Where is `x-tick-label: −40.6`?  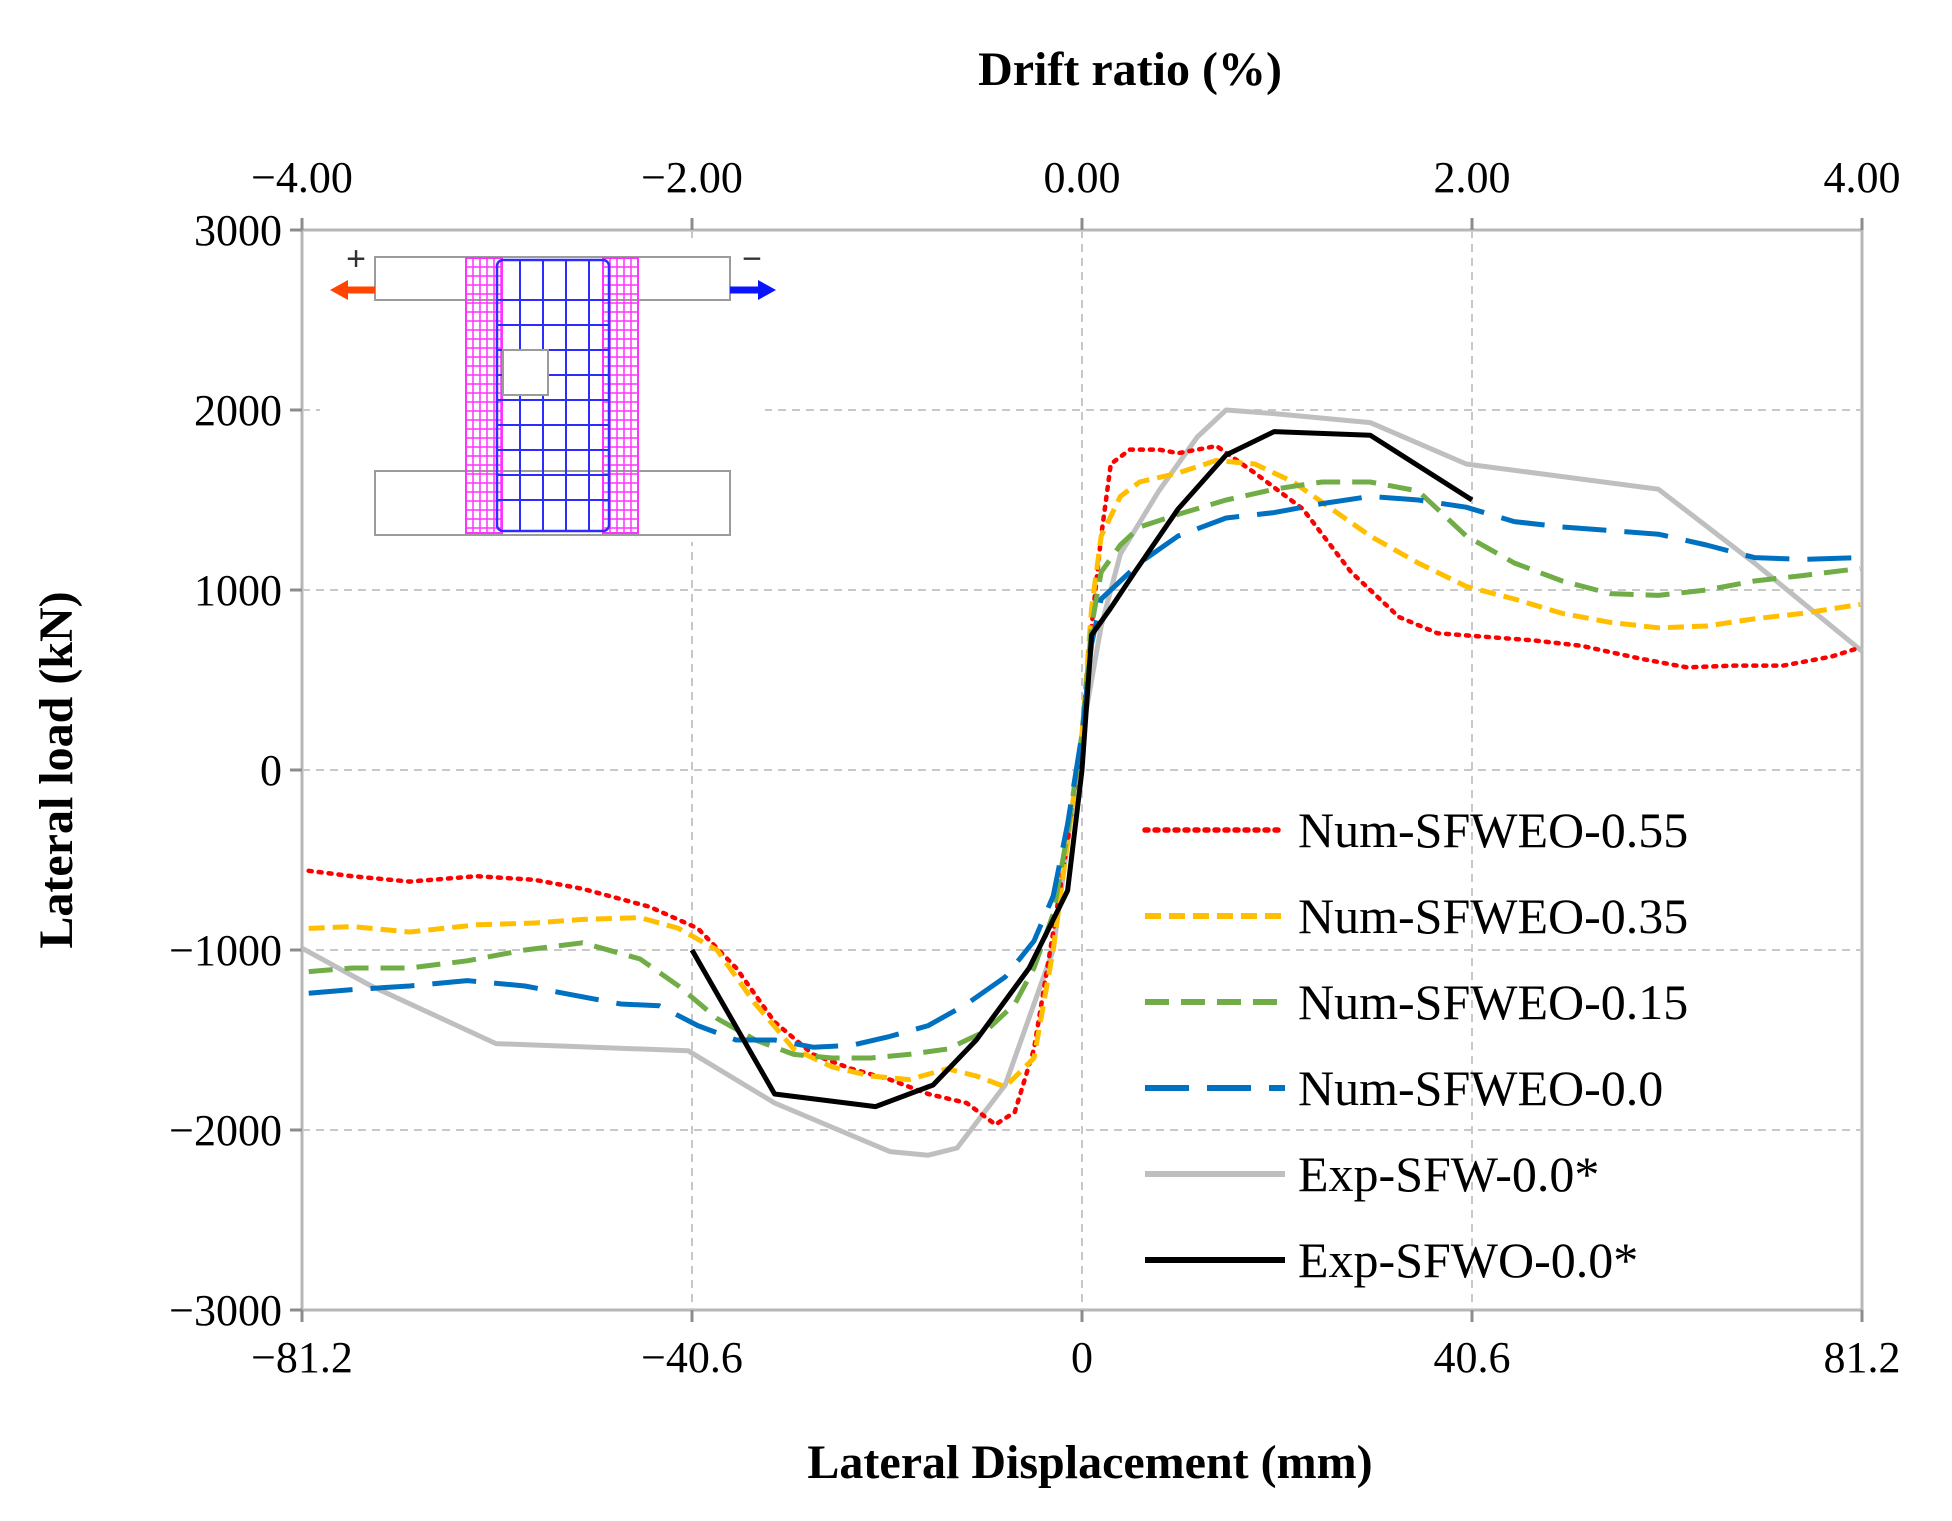 x-tick-label: −40.6 is located at coordinates (692, 1357).